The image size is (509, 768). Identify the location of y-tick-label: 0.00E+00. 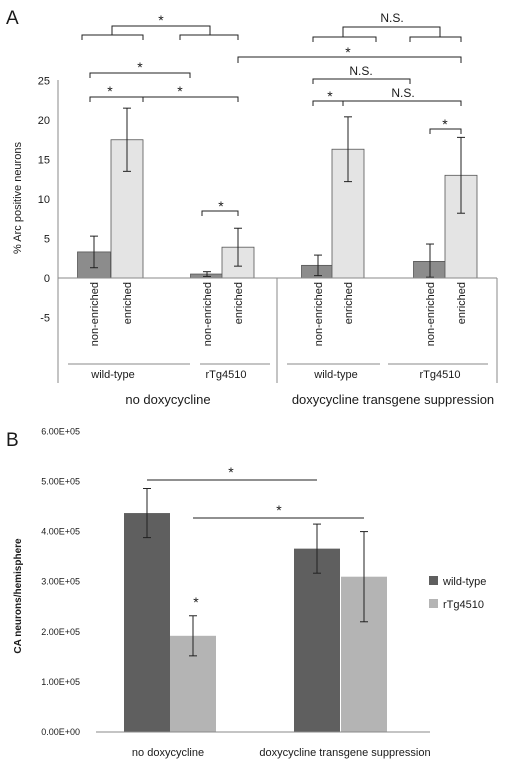
(60, 732).